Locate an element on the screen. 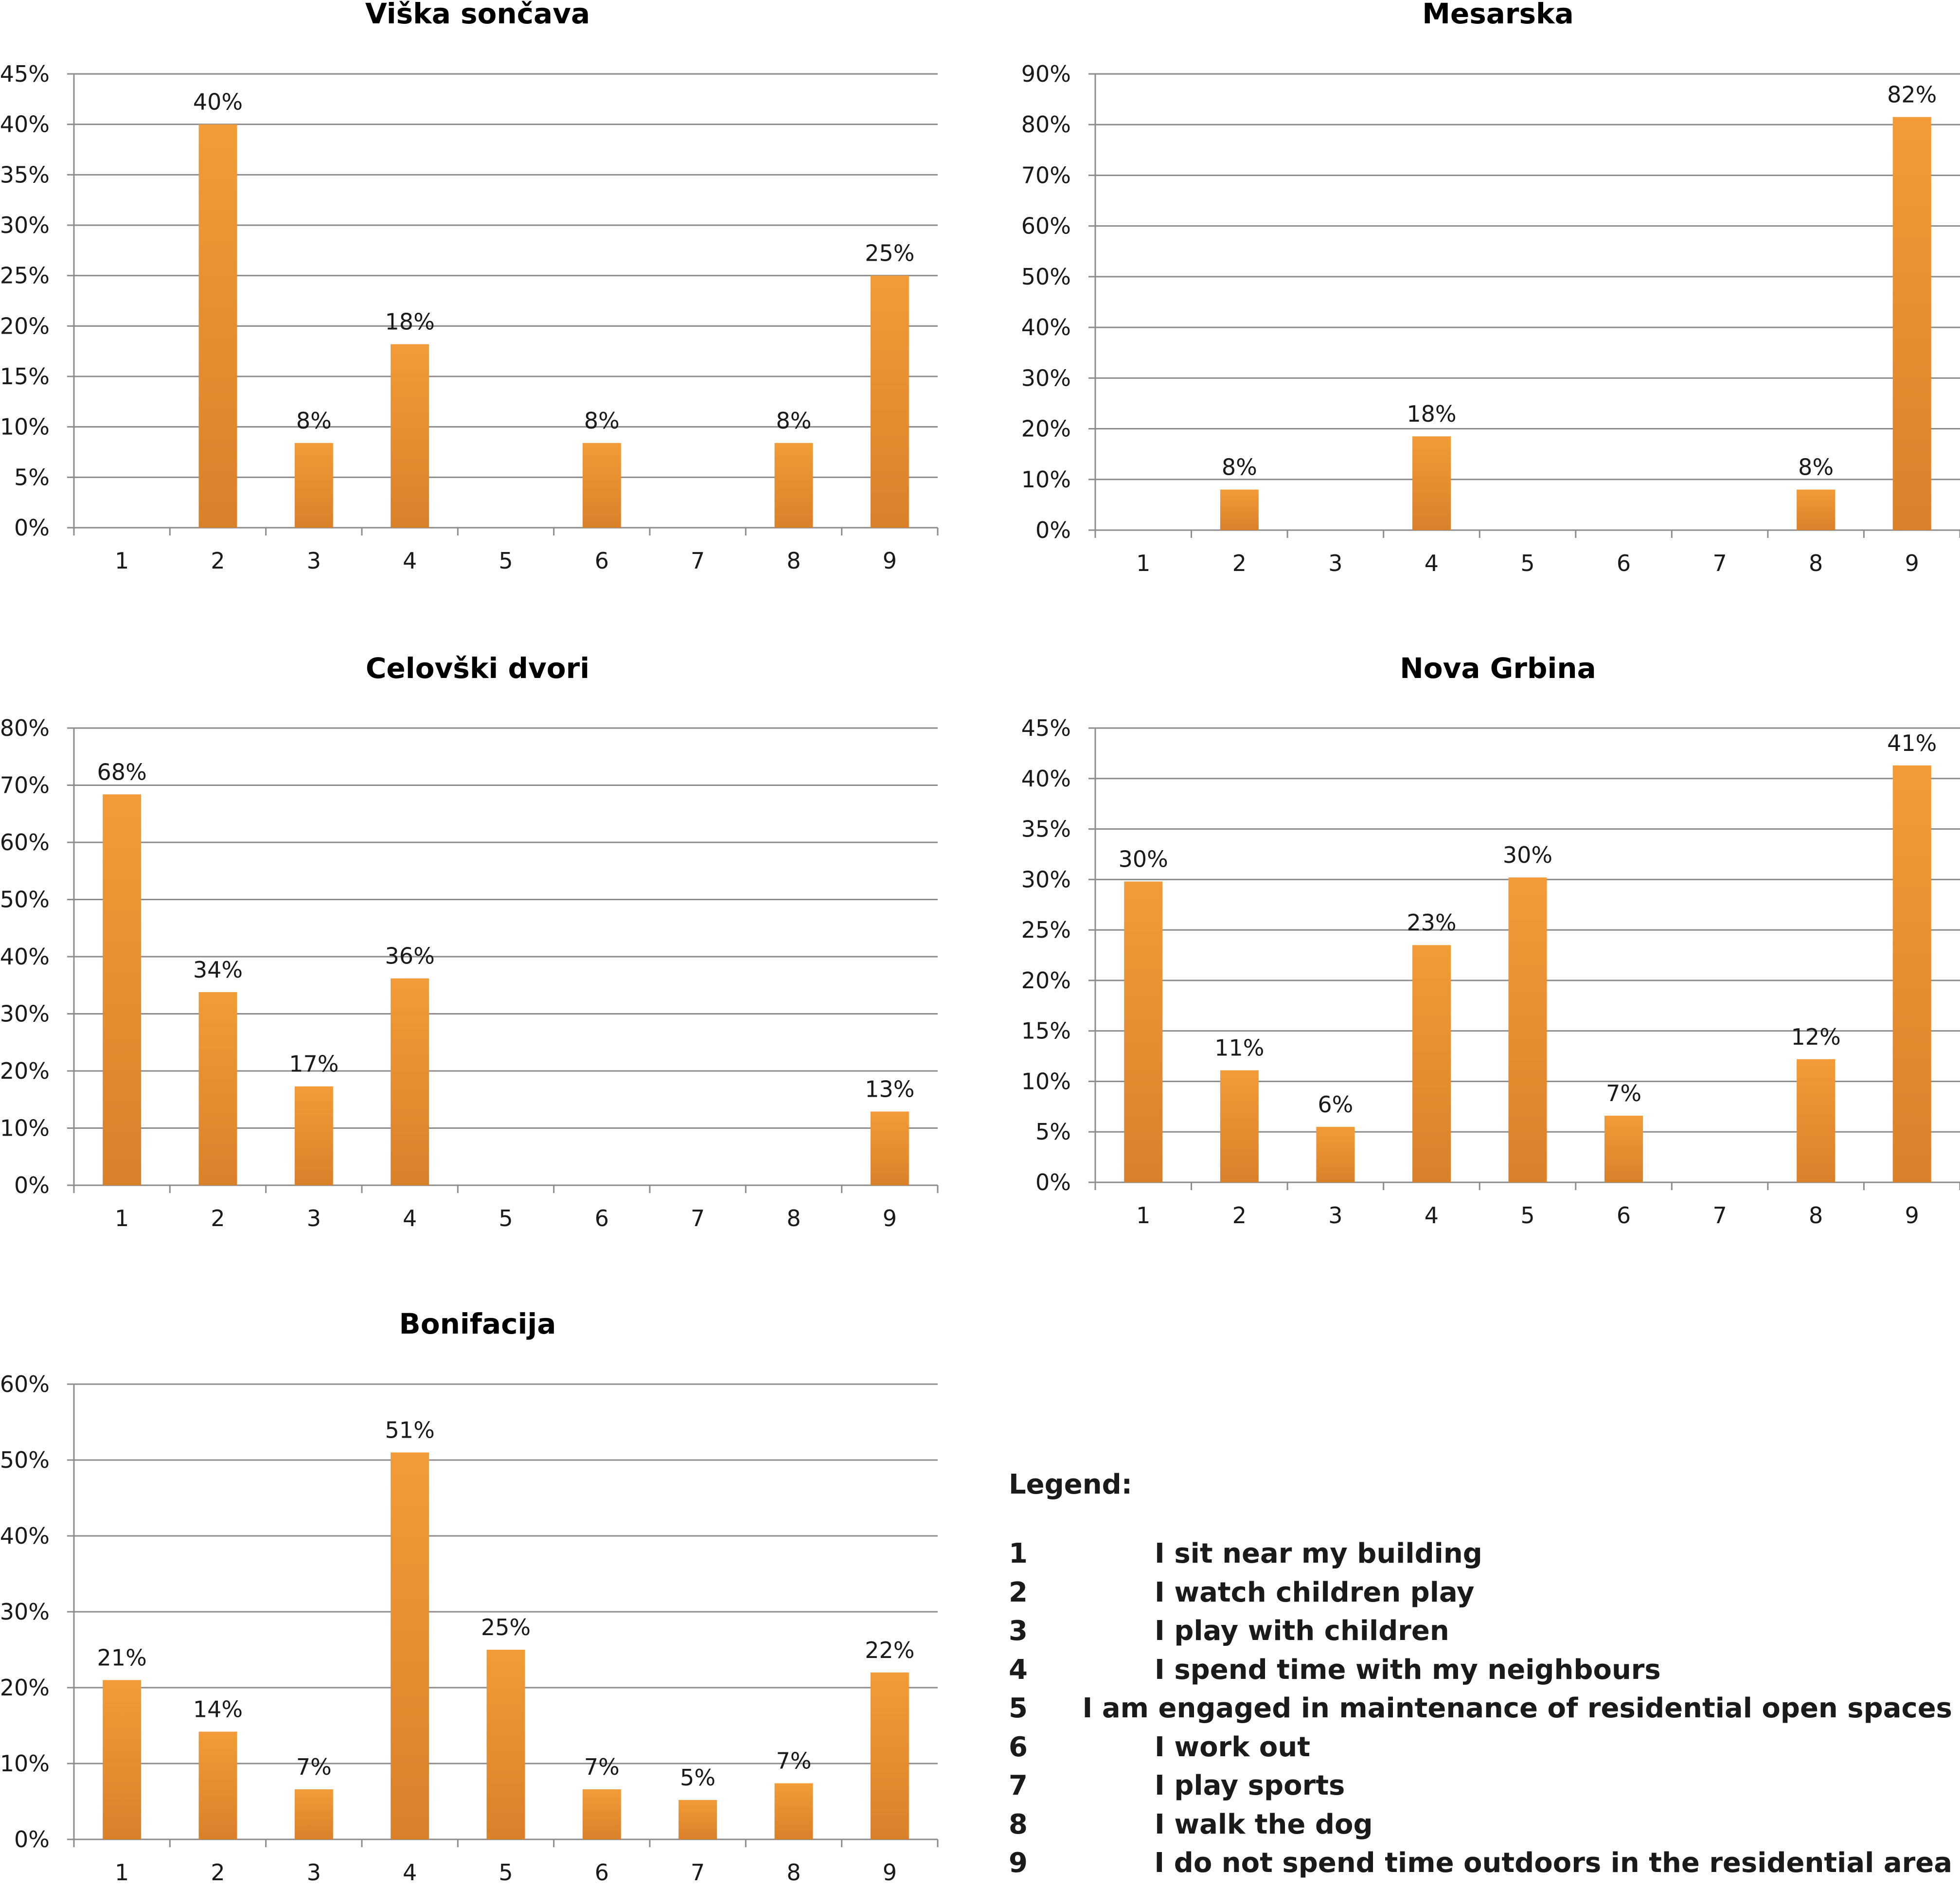  x-tick-label: 1 is located at coordinates (122, 1873).